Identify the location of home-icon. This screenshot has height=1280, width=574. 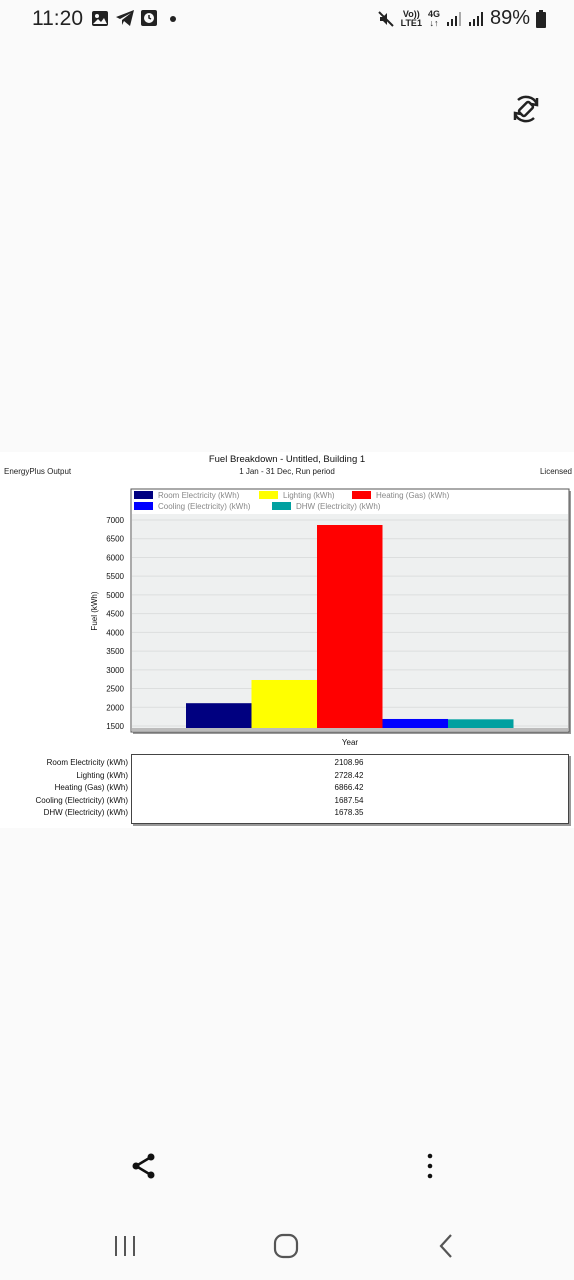
(286, 1246).